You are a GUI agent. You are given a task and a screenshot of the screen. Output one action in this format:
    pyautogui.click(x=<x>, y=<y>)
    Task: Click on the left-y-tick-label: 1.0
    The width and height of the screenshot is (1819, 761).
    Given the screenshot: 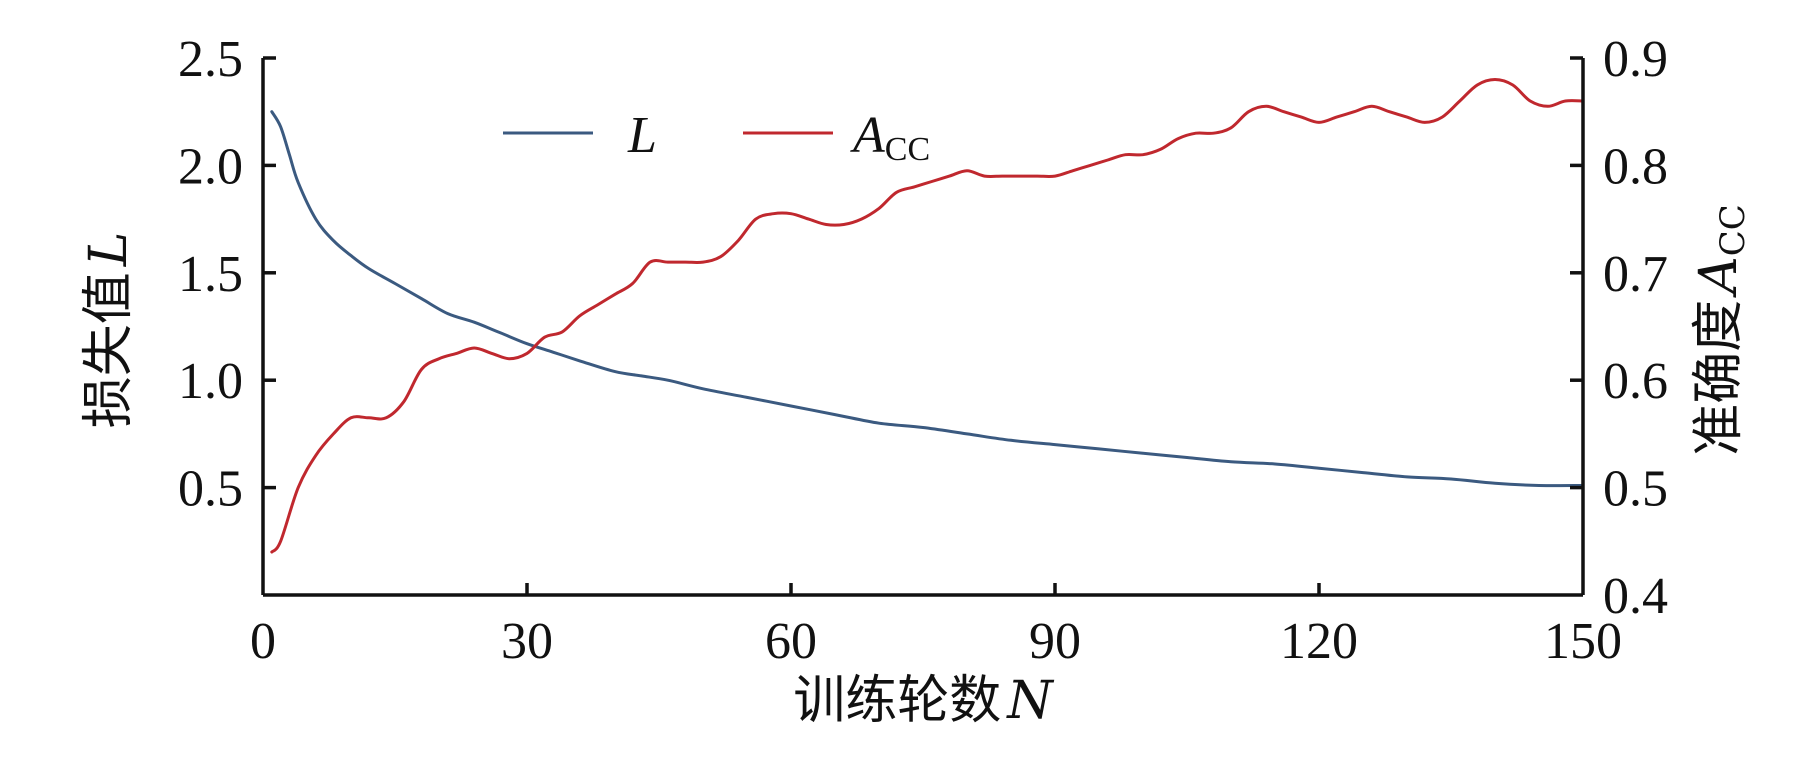 What is the action you would take?
    pyautogui.click(x=210, y=381)
    